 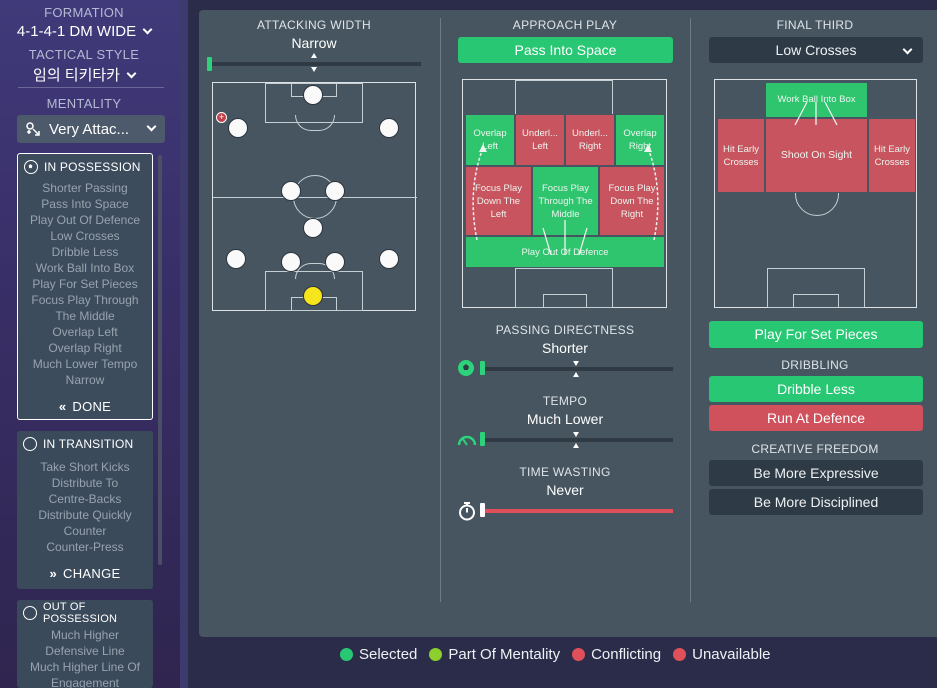 I want to click on passing-directness-slider, so click(x=576, y=369).